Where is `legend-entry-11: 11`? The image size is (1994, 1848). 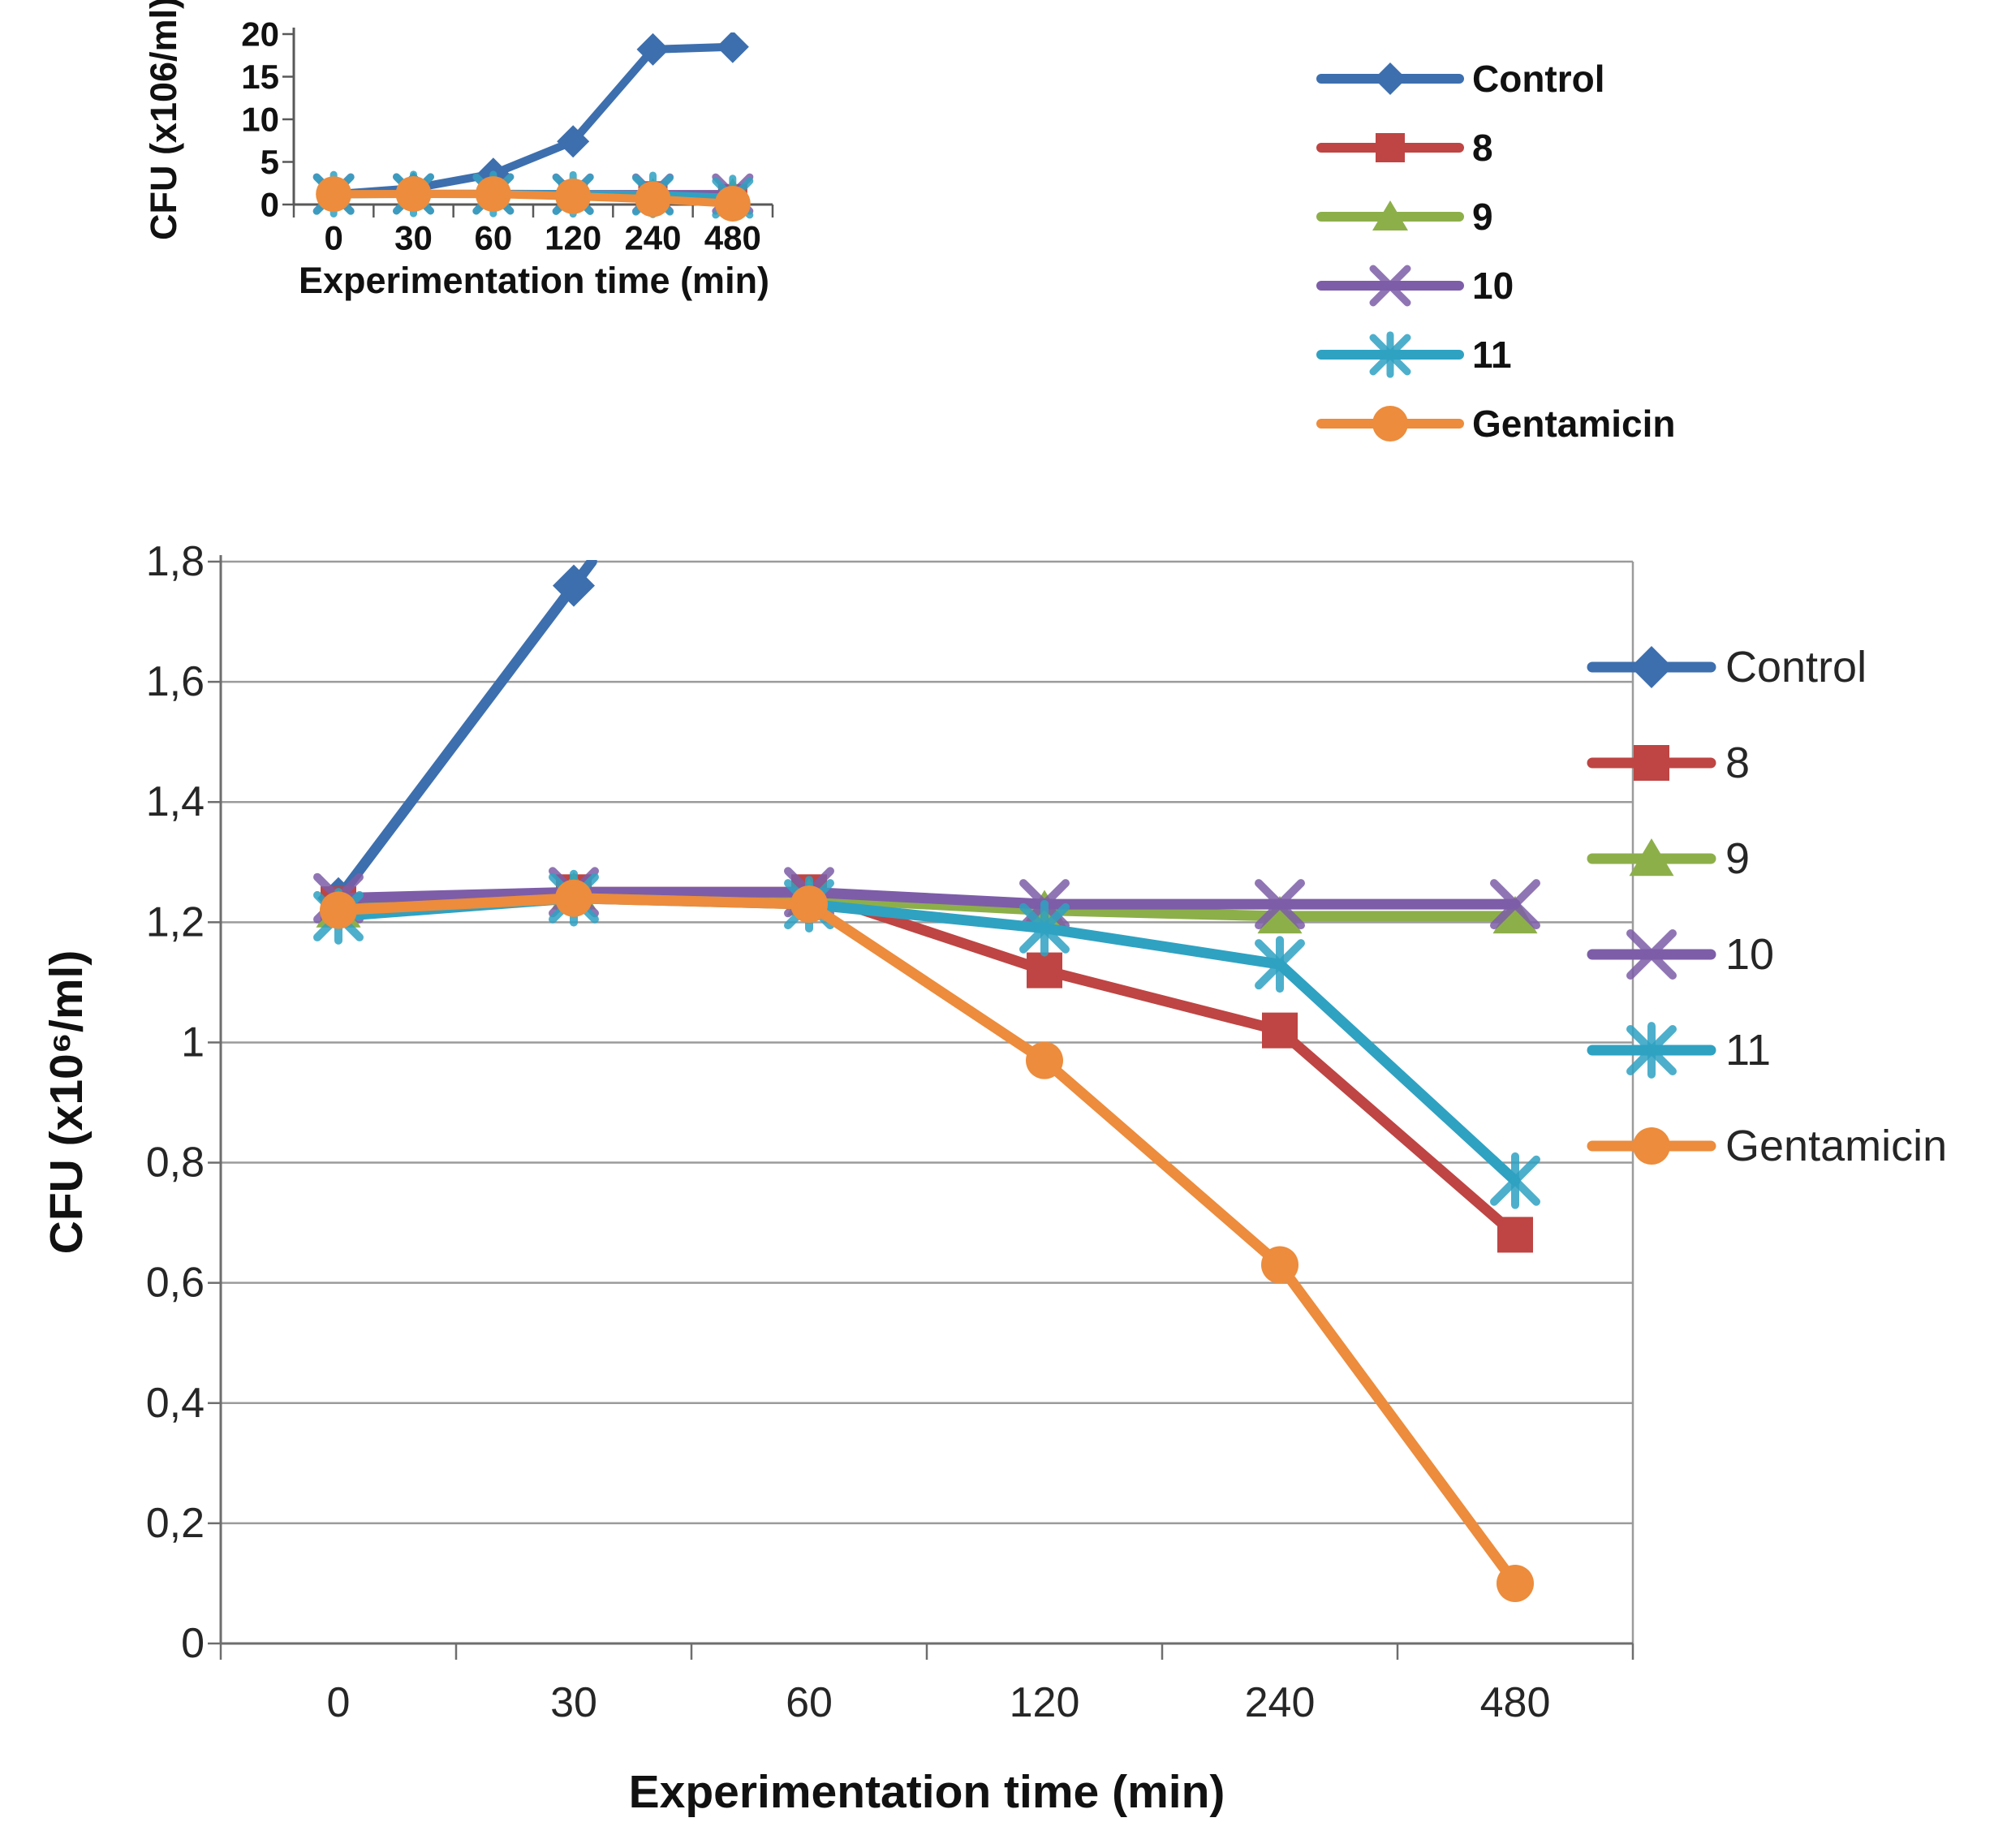 legend-entry-11: 11 is located at coordinates (1414, 355).